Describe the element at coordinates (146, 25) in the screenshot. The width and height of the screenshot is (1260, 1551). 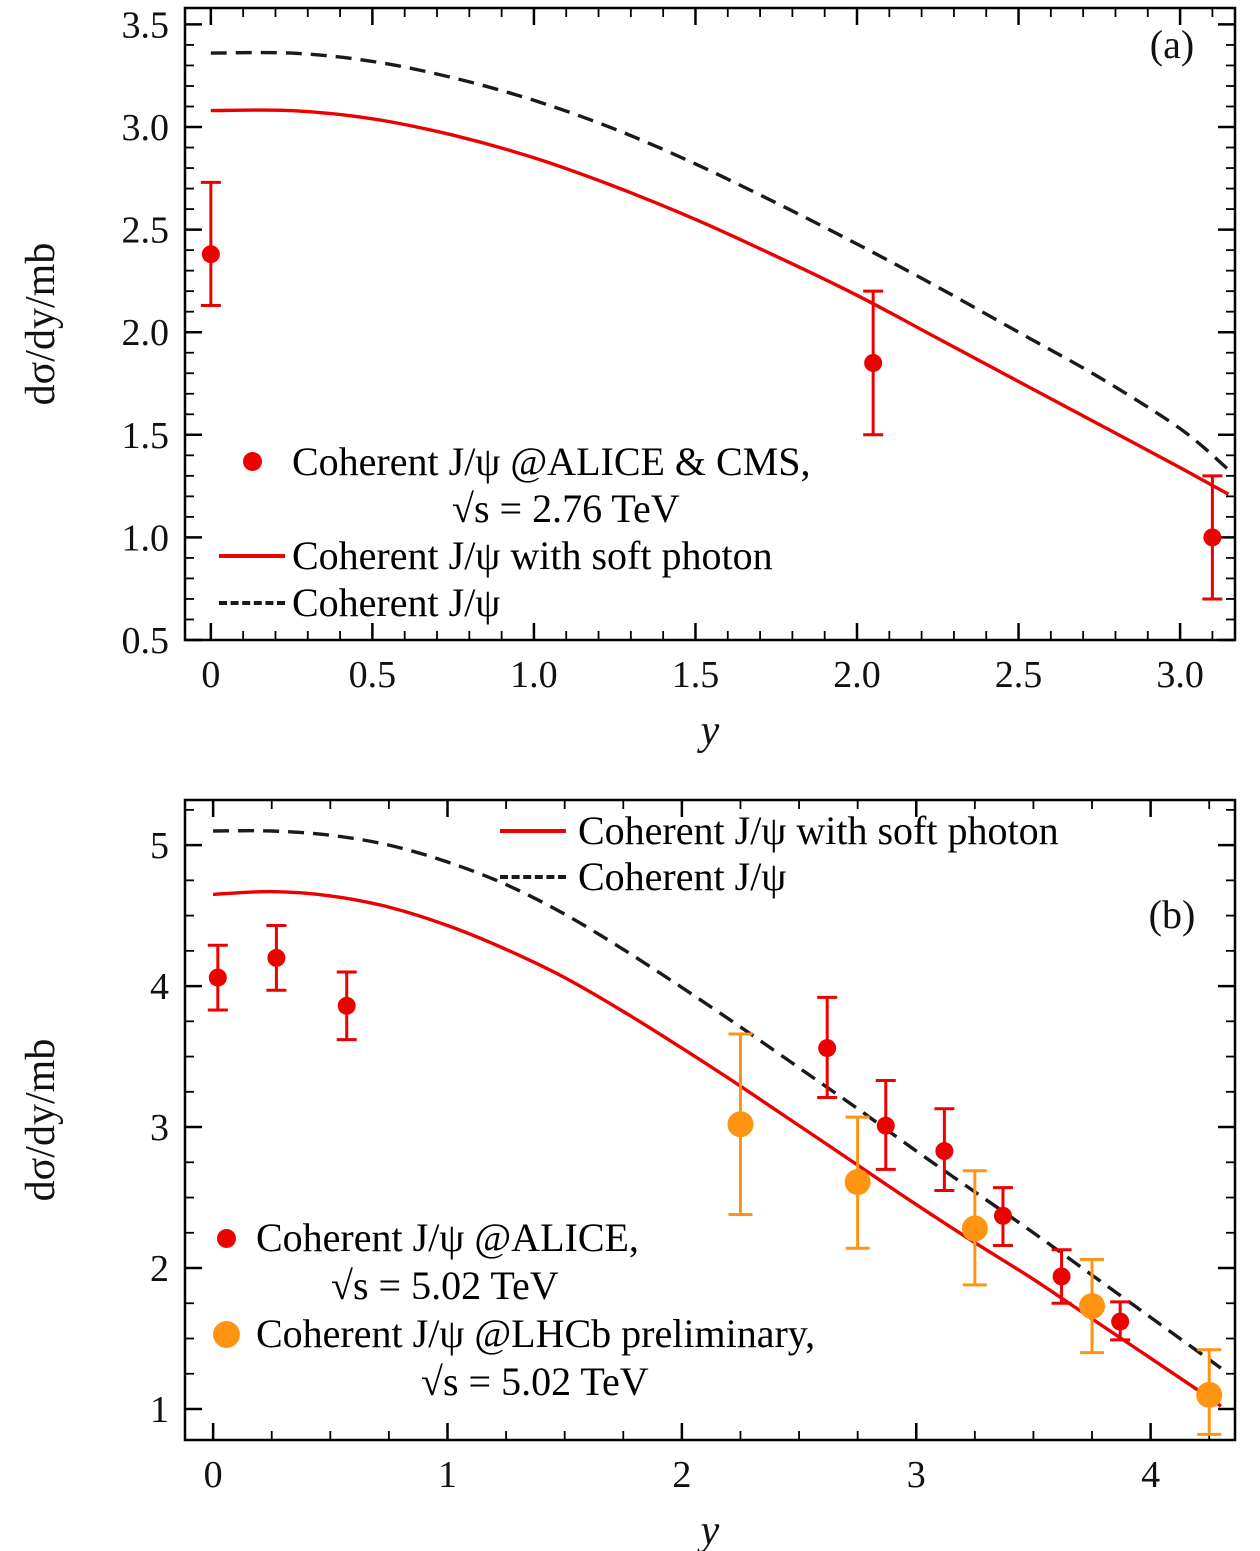
I see `y-tick-label: 3.5` at that location.